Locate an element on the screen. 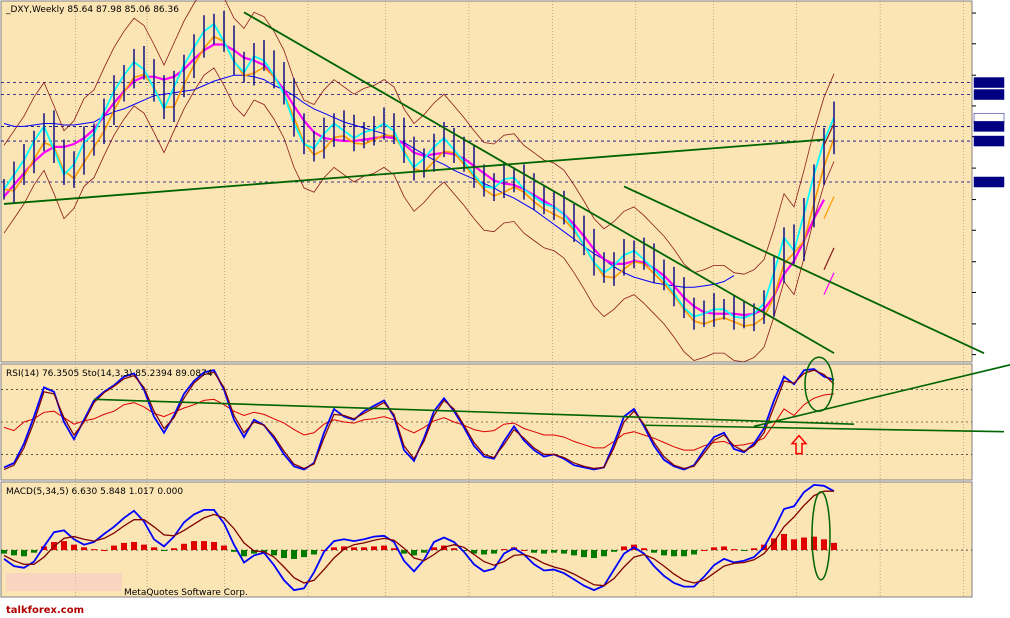 The width and height of the screenshot is (1010, 618). watermark-copyright: MetaQuotes Software Corp. is located at coordinates (186, 593).